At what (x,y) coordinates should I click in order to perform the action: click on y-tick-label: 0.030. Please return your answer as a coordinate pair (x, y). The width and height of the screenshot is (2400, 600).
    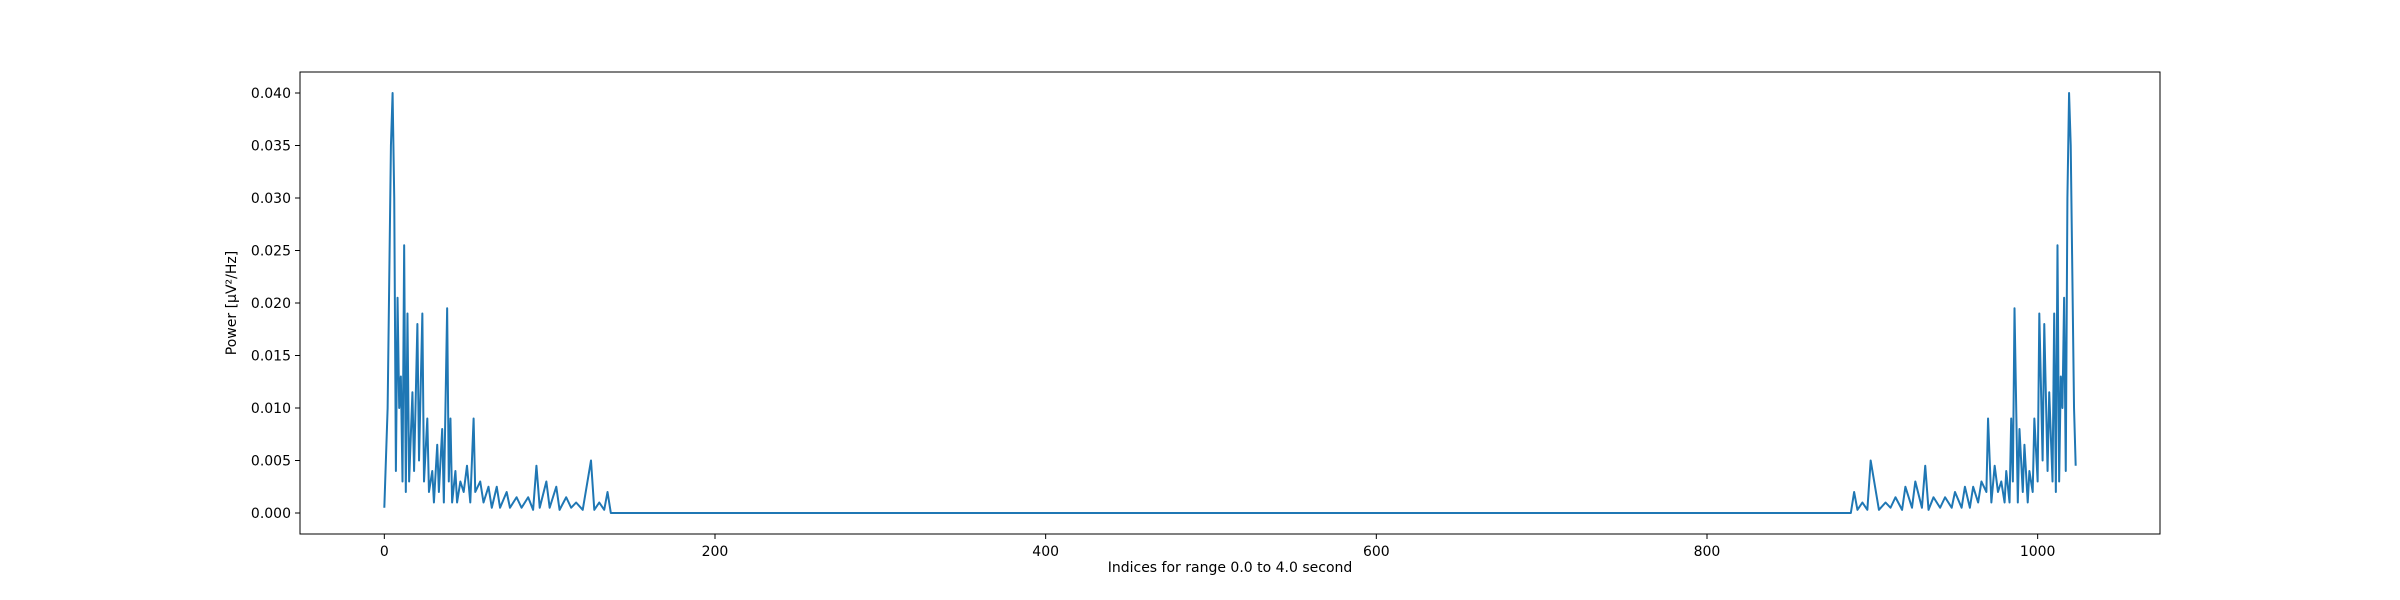
    Looking at the image, I should click on (271, 199).